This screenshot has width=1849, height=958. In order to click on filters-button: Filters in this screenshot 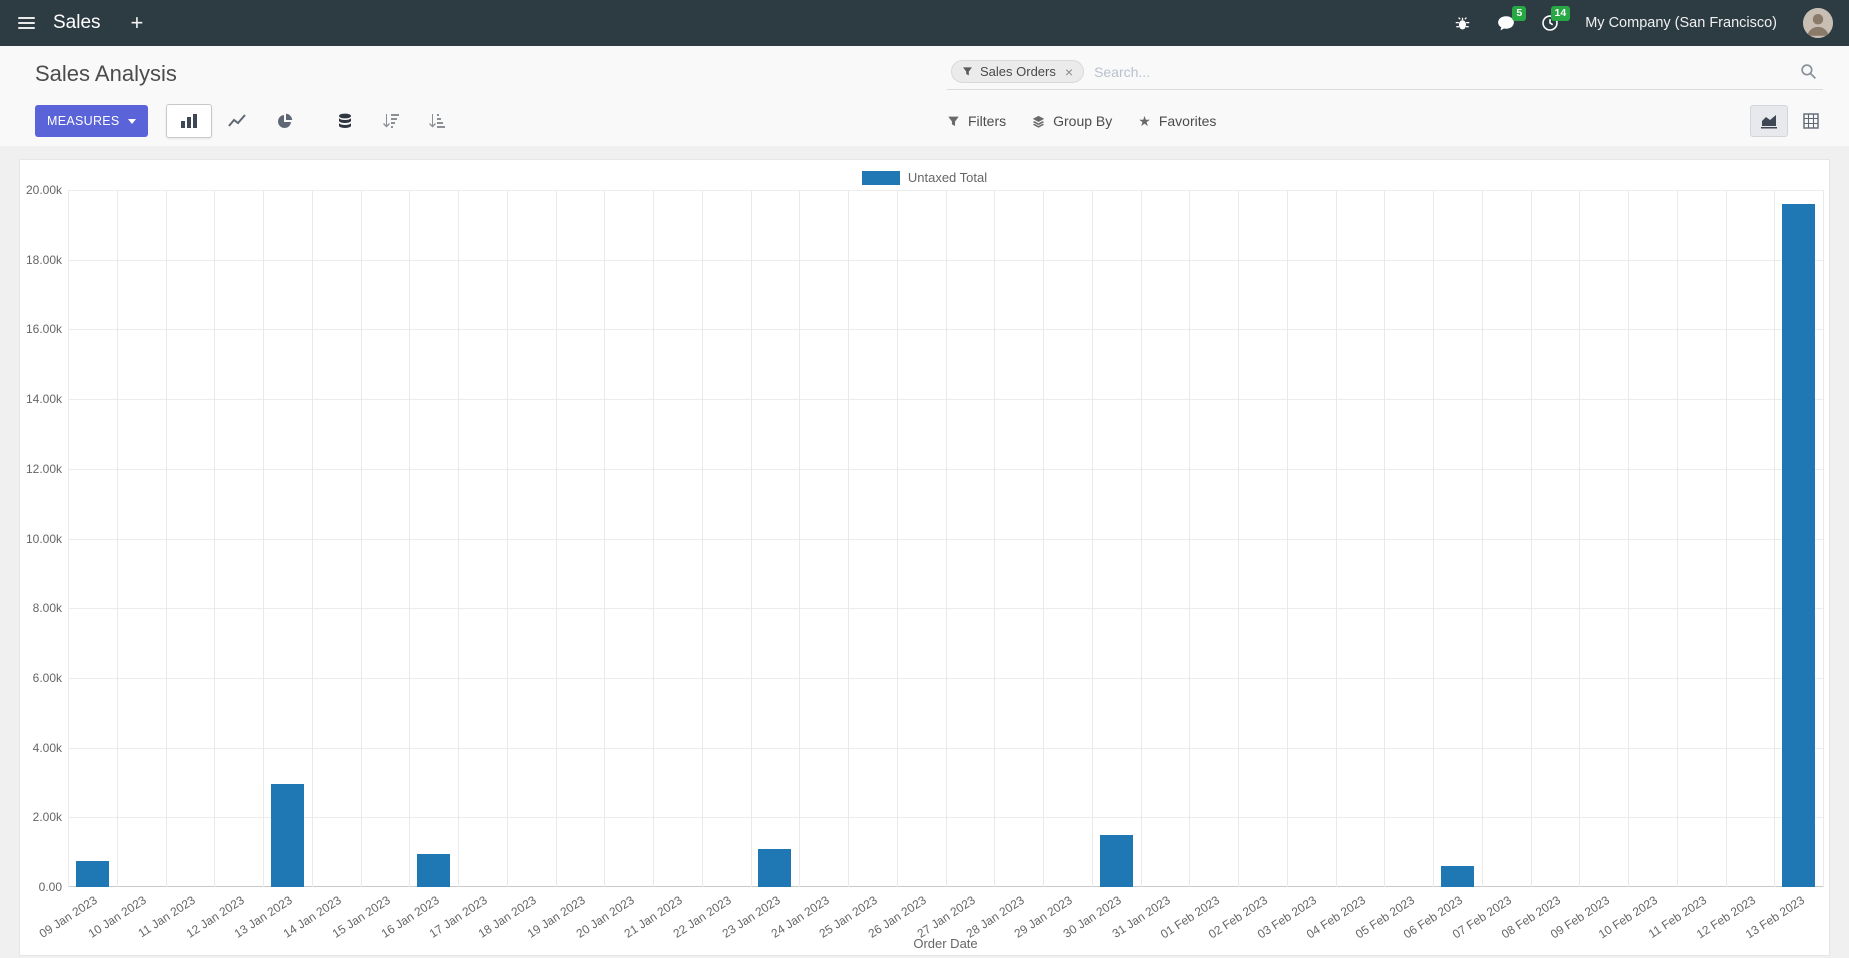, I will do `click(976, 121)`.